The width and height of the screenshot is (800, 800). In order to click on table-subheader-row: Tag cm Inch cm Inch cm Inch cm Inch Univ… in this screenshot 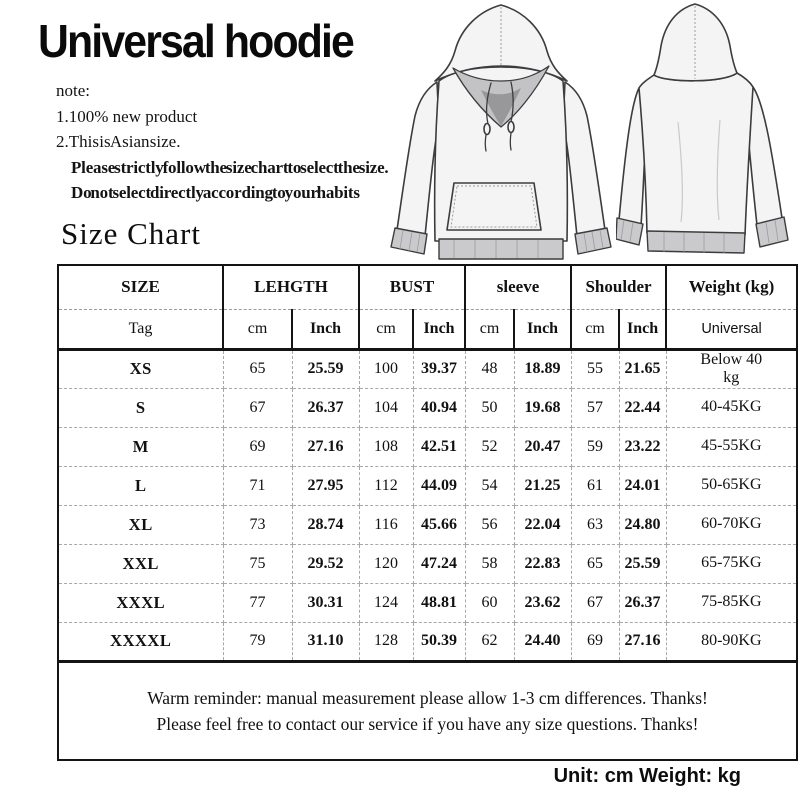, I will do `click(428, 330)`.